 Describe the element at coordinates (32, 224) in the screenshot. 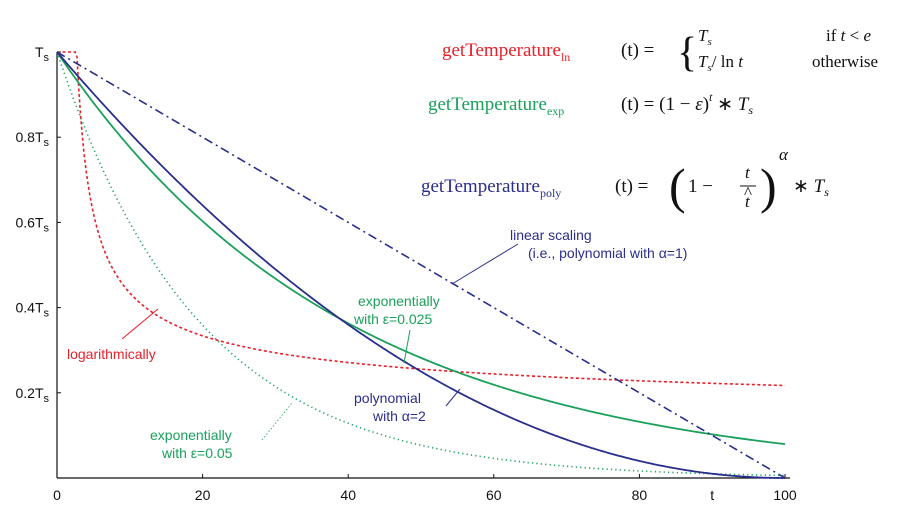

I see `y-tick-label: 0.6Ts` at that location.